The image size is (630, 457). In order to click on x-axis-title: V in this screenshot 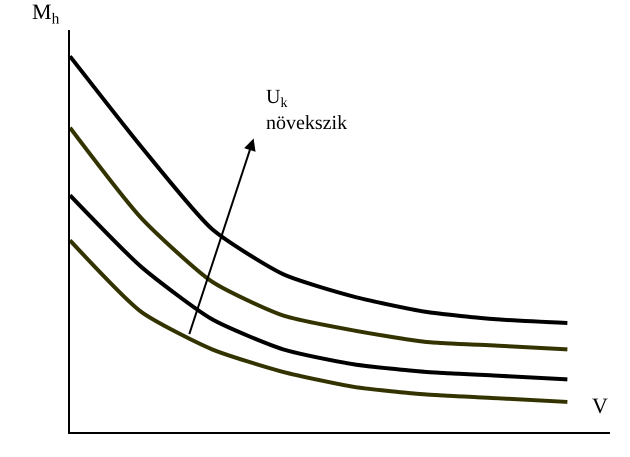, I will do `click(600, 405)`.